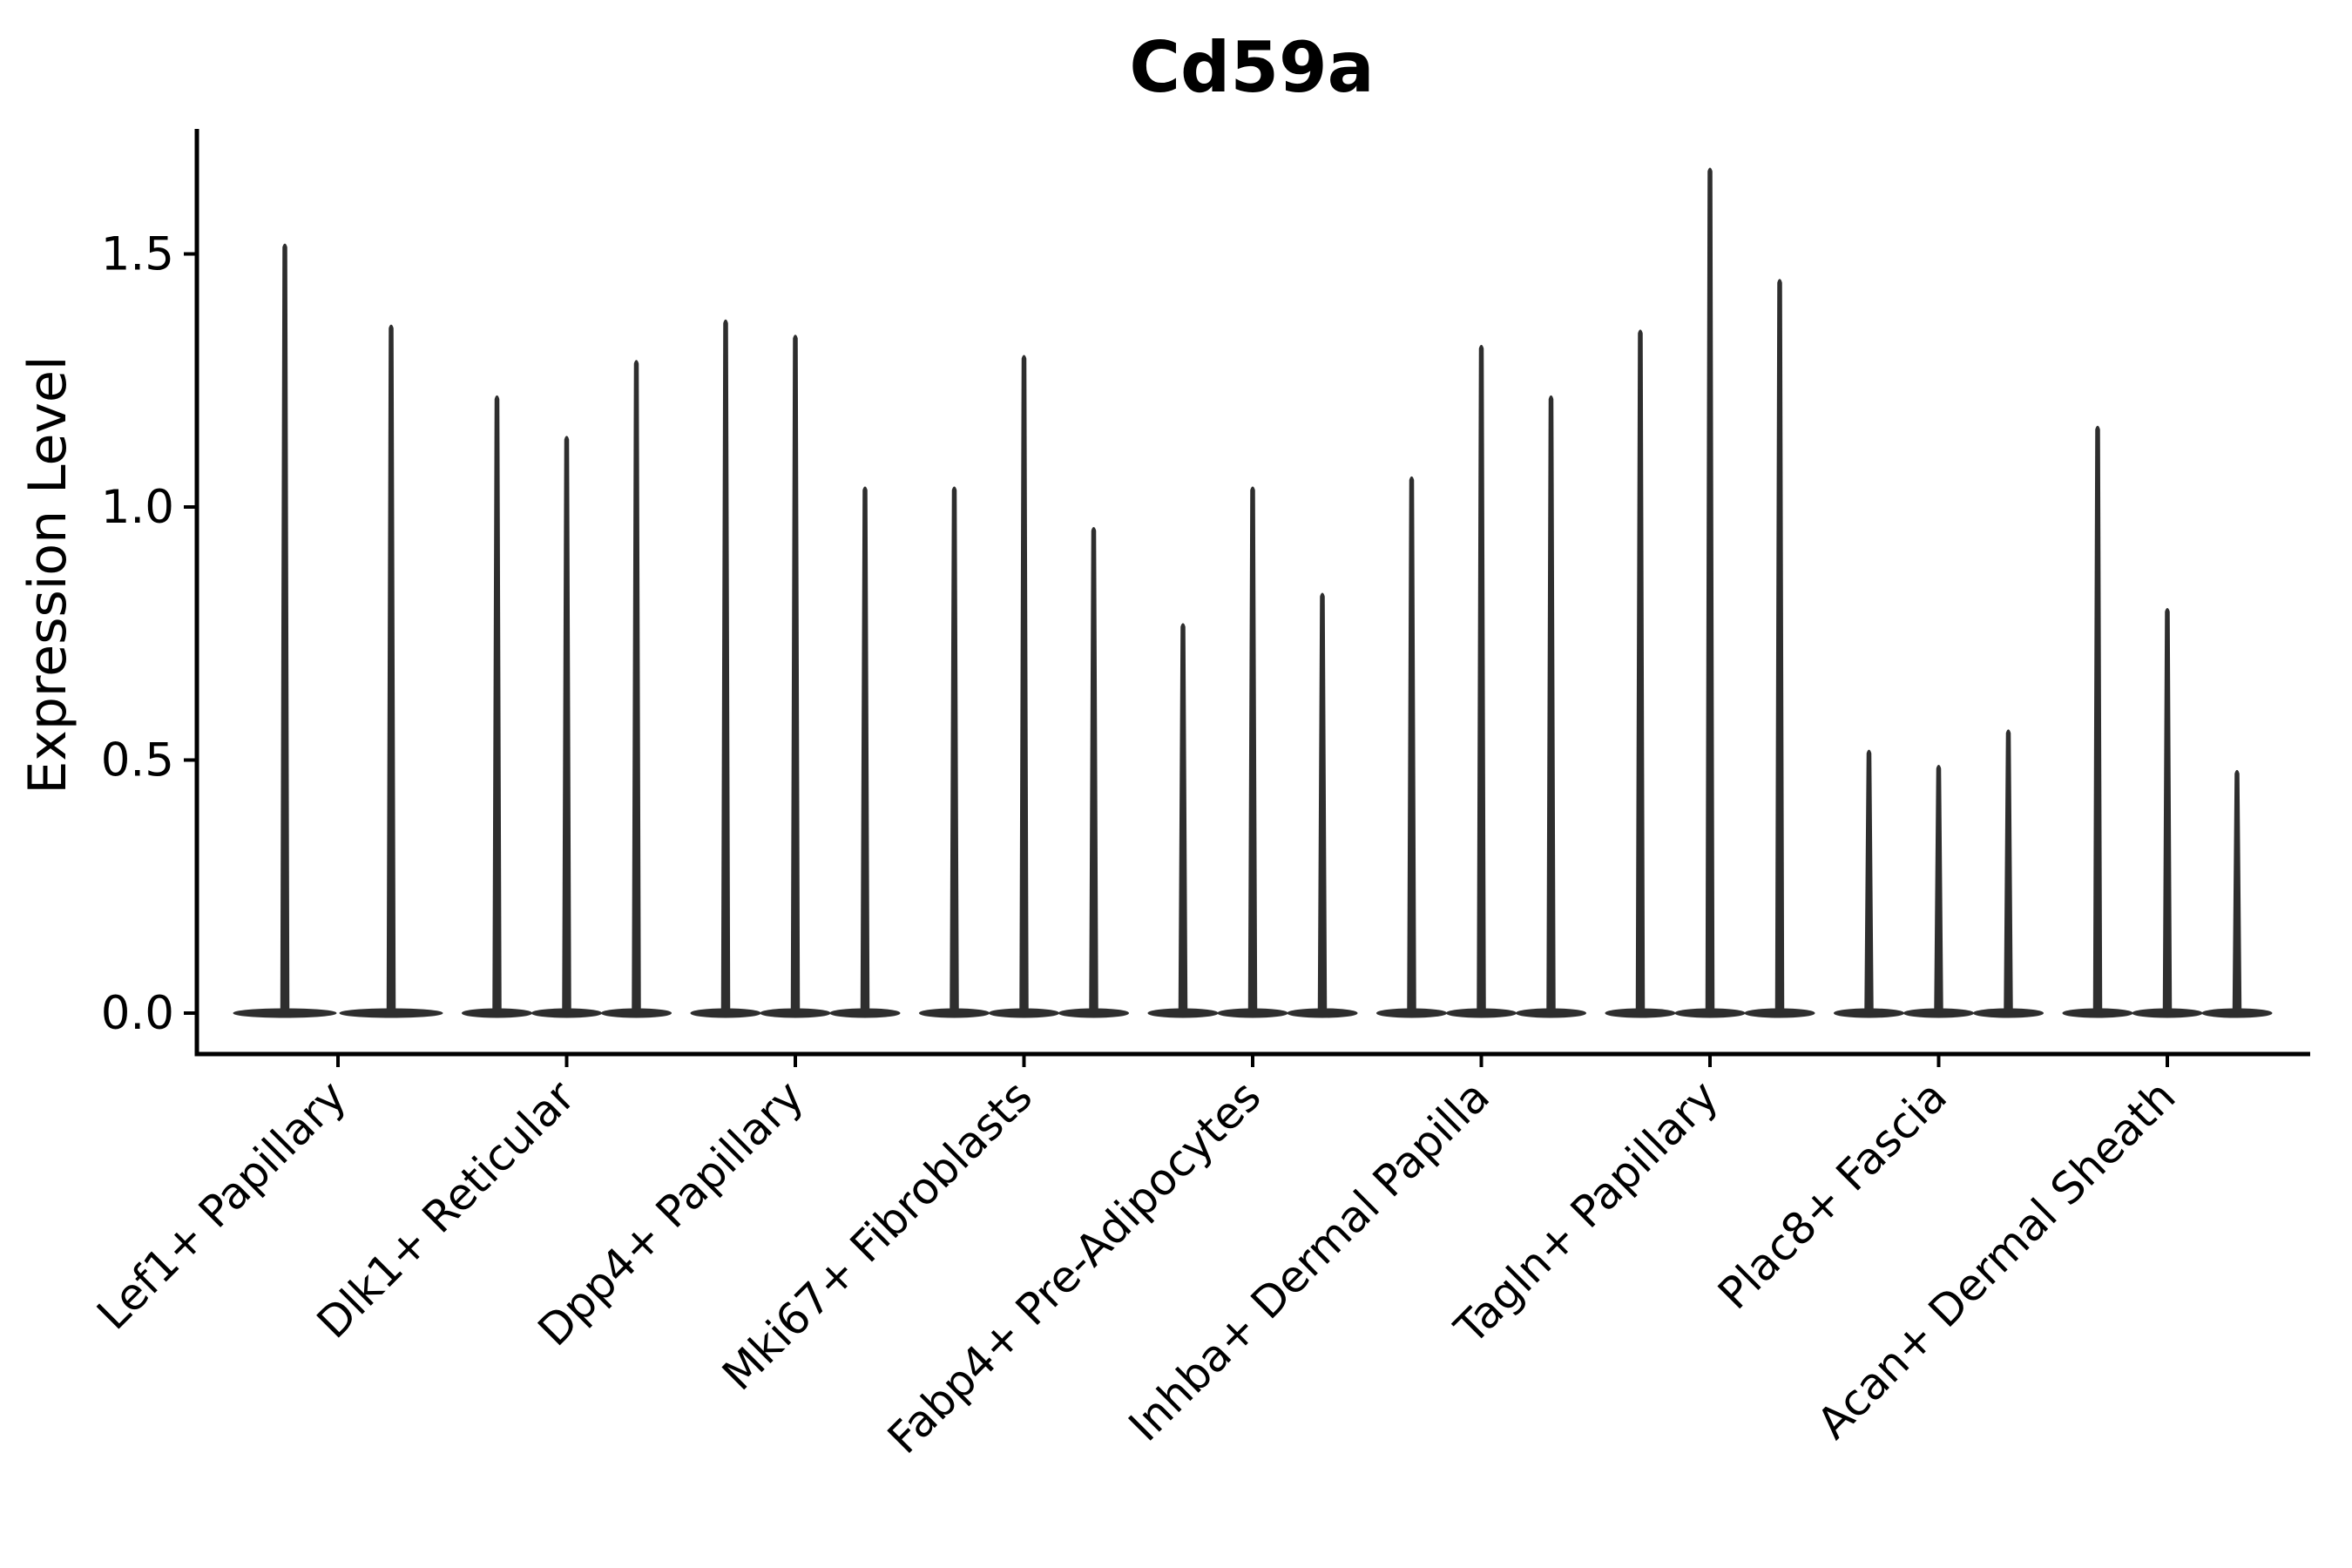 This screenshot has height=1568, width=2352. What do you see at coordinates (48, 574) in the screenshot?
I see `y-axis-label: Expression Level` at bounding box center [48, 574].